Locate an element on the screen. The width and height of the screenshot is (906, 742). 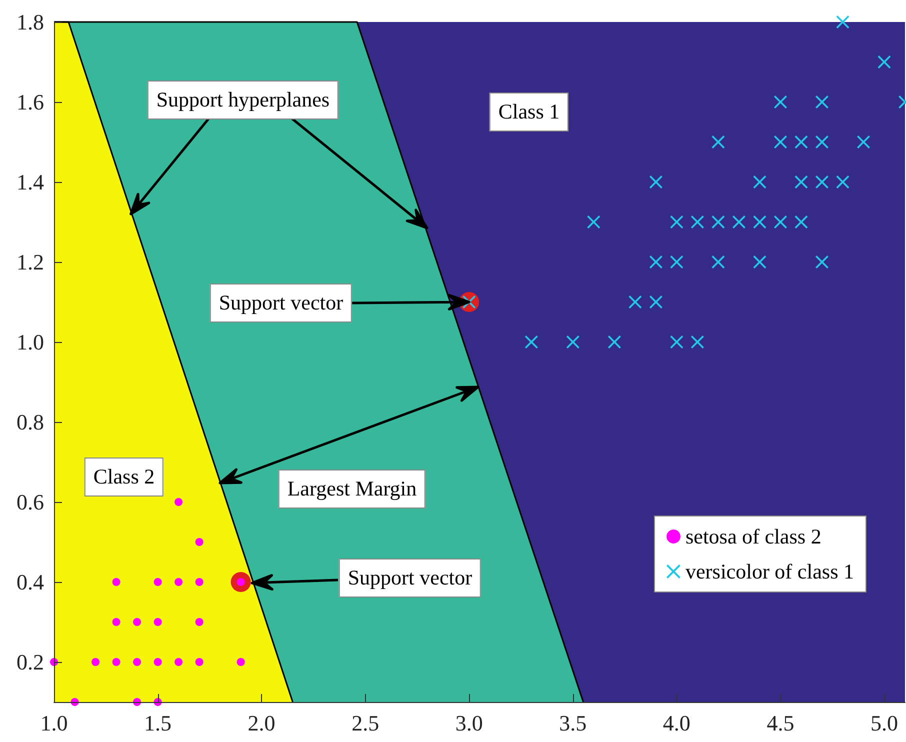
y-tick-label: 1.0 is located at coordinates (30, 342).